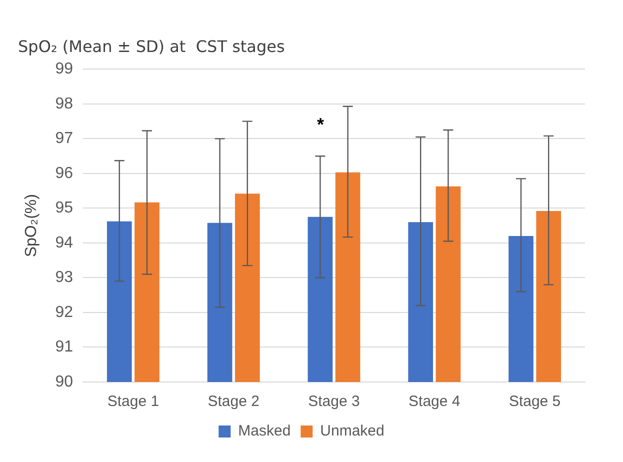  I want to click on y-axis-title: SpO₂(%), so click(31, 226).